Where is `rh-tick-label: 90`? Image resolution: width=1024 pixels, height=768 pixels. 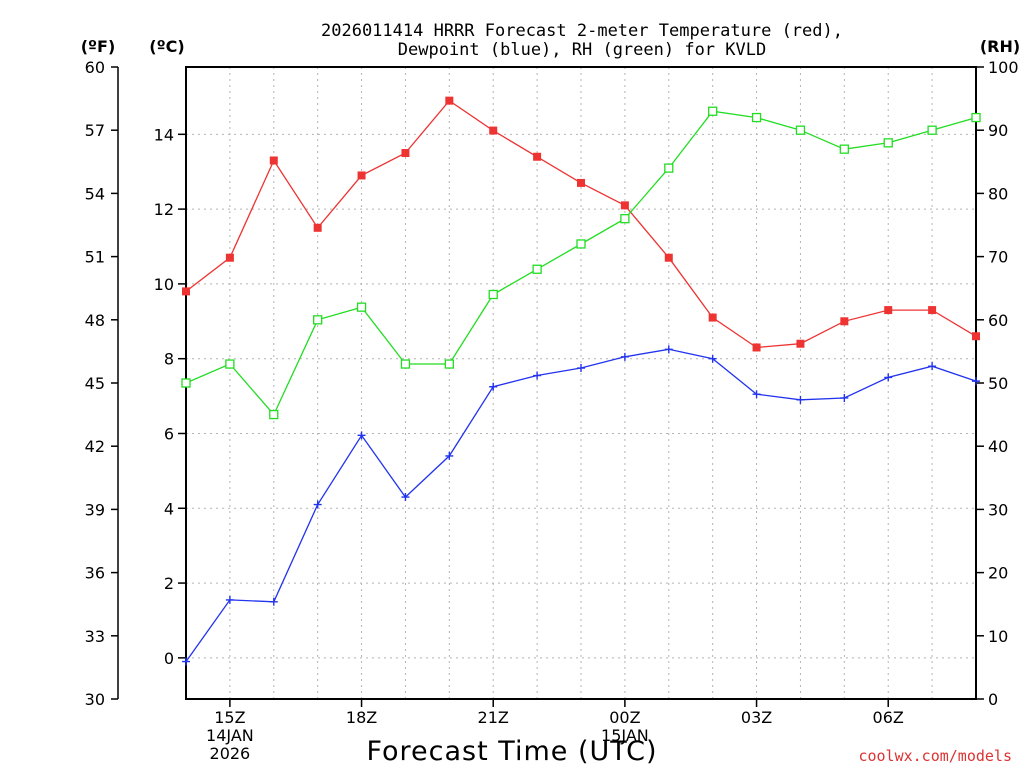 rh-tick-label: 90 is located at coordinates (998, 130).